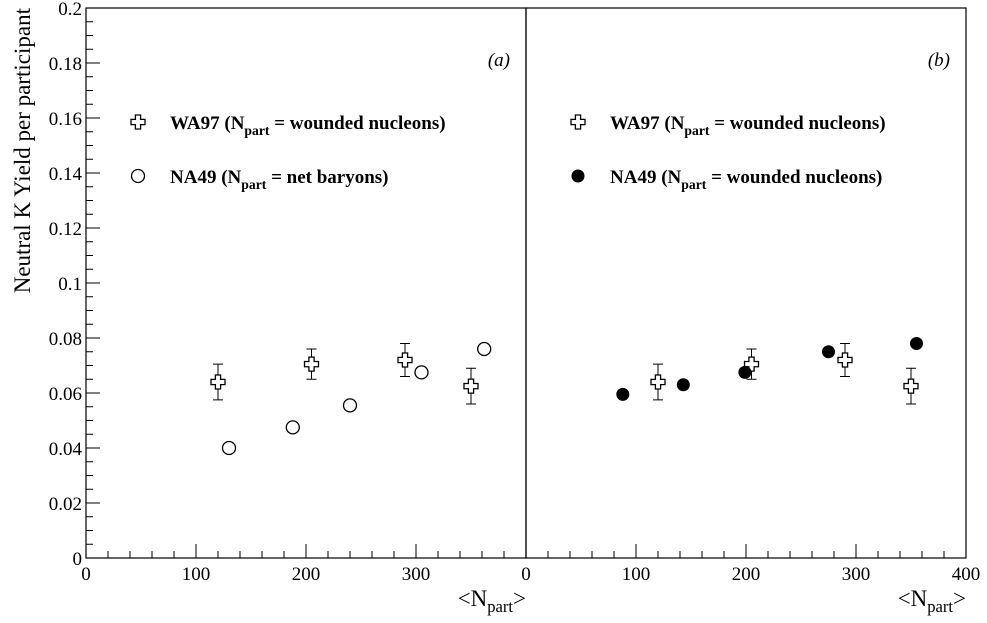 This screenshot has width=987, height=623. What do you see at coordinates (70, 284) in the screenshot?
I see `y-tick-label: 0.1` at bounding box center [70, 284].